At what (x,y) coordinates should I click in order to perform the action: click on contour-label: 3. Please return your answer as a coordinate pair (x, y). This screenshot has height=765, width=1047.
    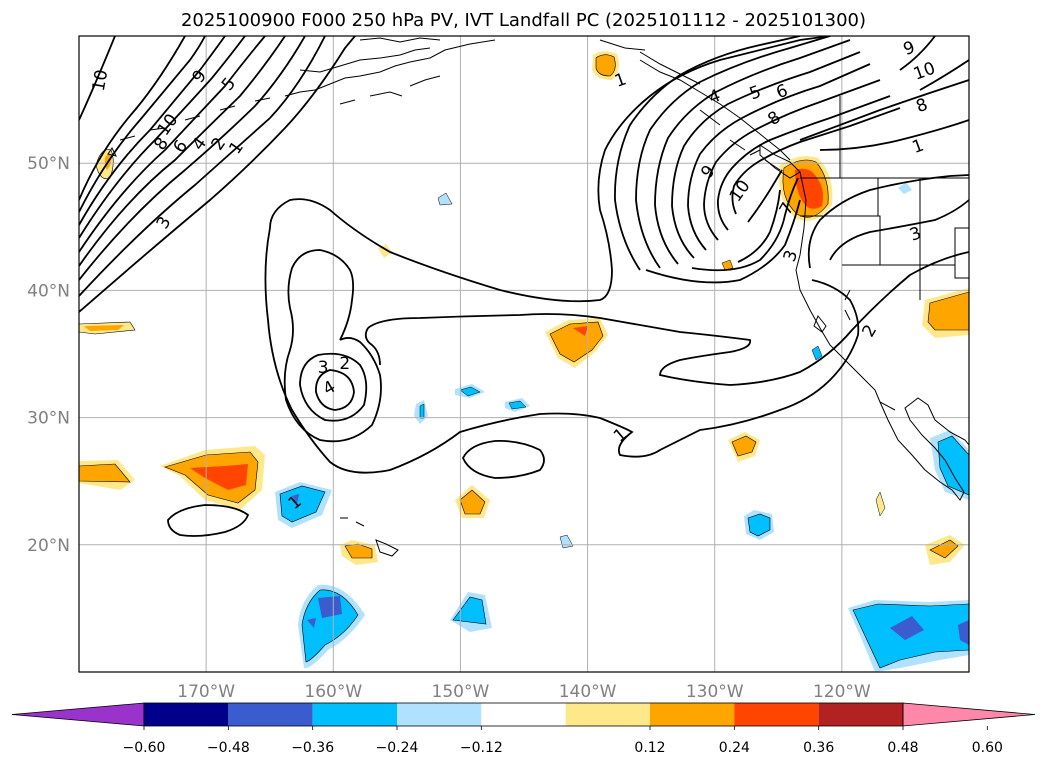
    Looking at the image, I should click on (323, 368).